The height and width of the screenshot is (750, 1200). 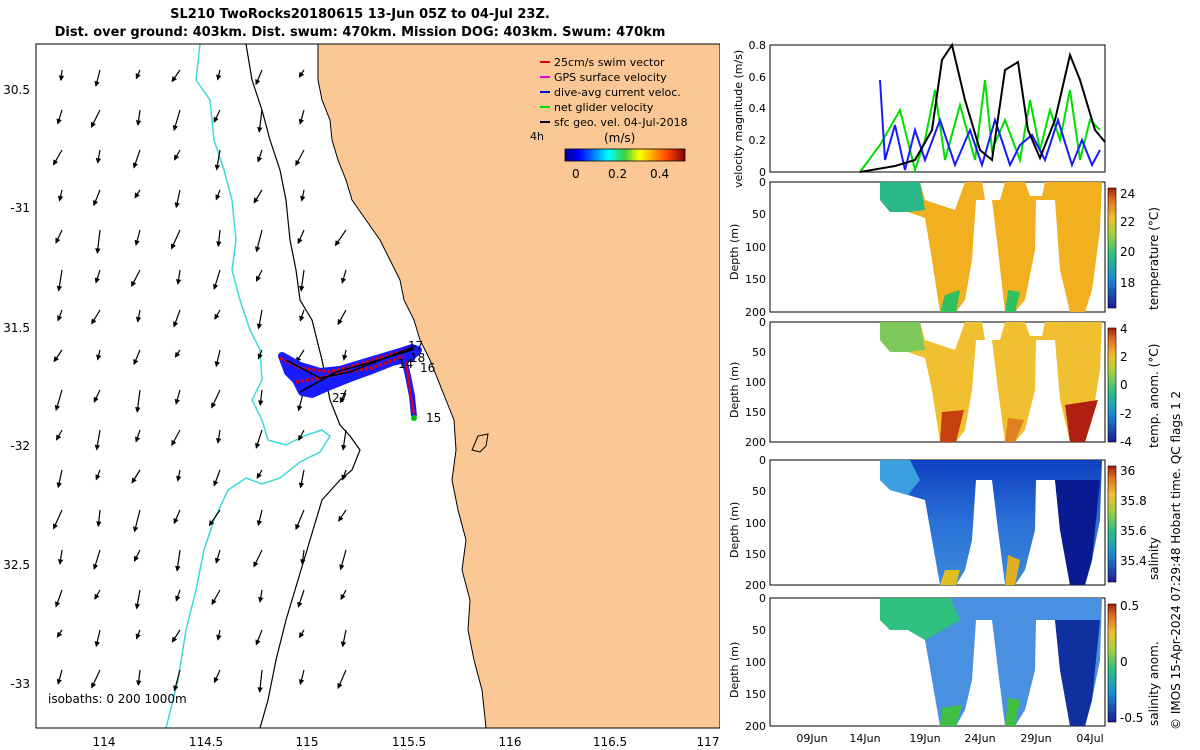 I want to click on legend-label-swim: 25cm/s swim vector, so click(x=609, y=62).